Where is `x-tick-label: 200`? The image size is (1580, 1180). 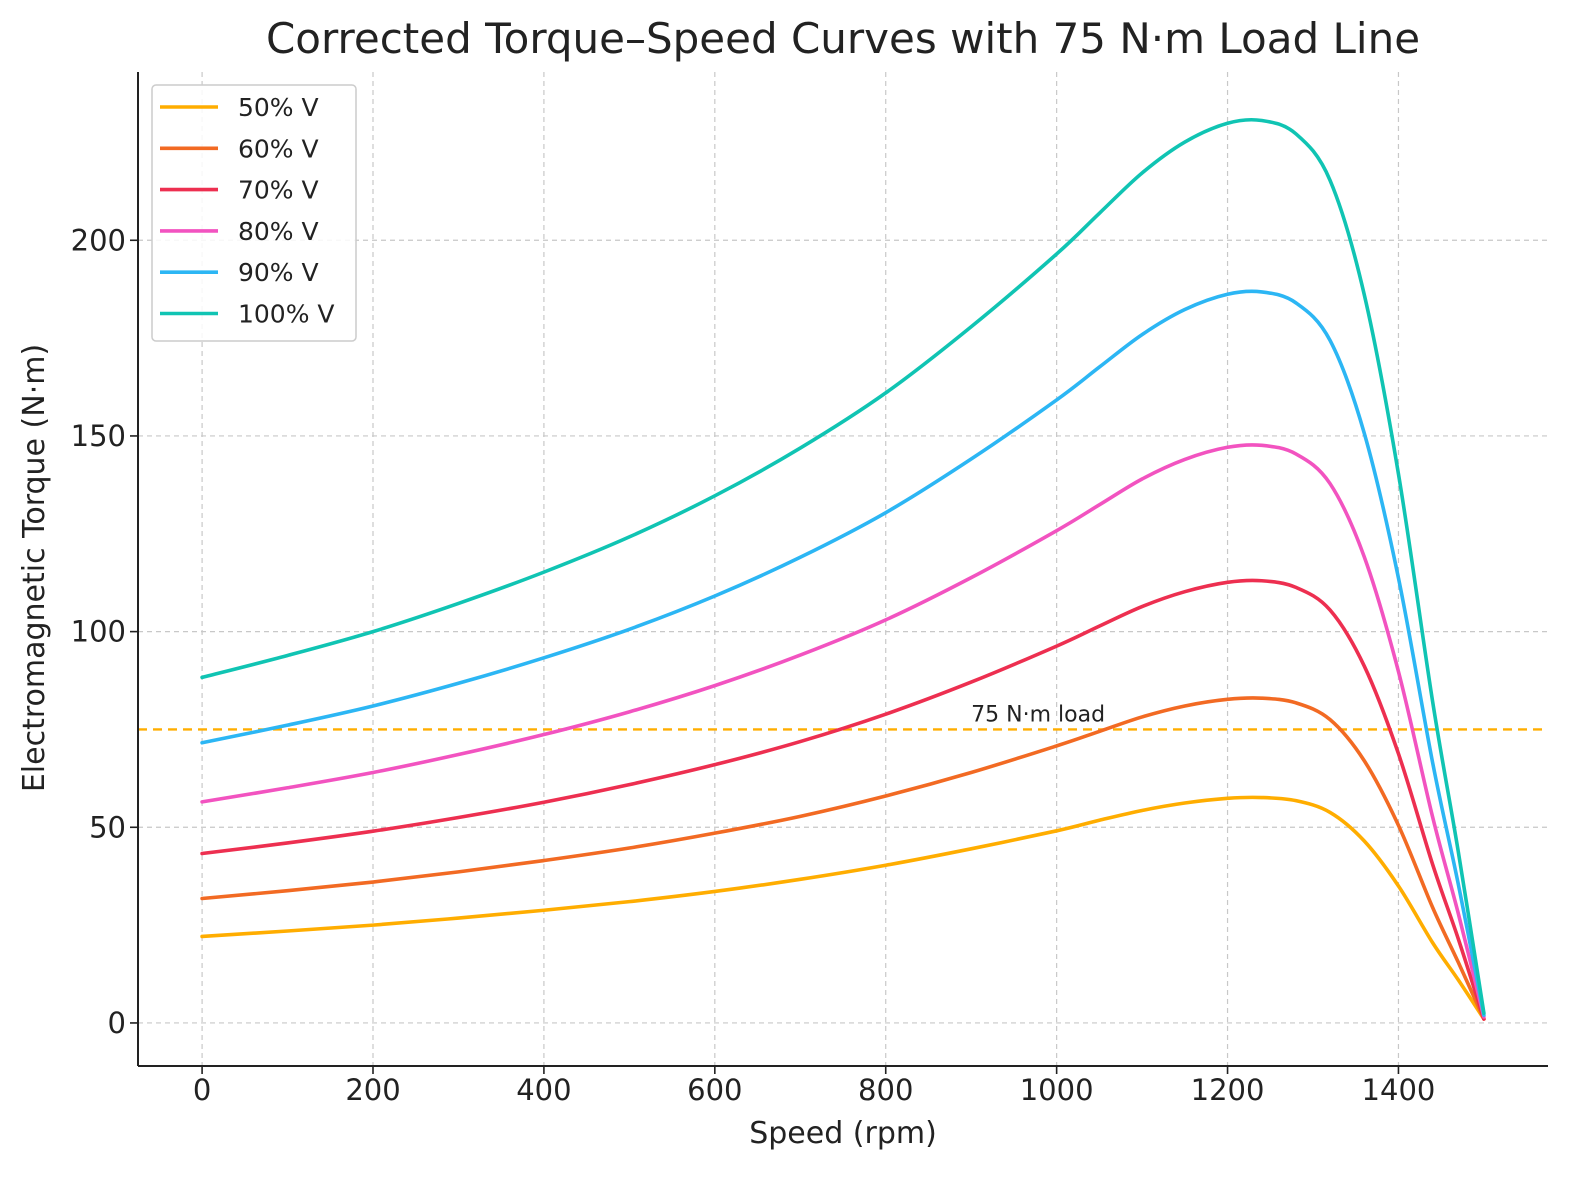 x-tick-label: 200 is located at coordinates (372, 1090).